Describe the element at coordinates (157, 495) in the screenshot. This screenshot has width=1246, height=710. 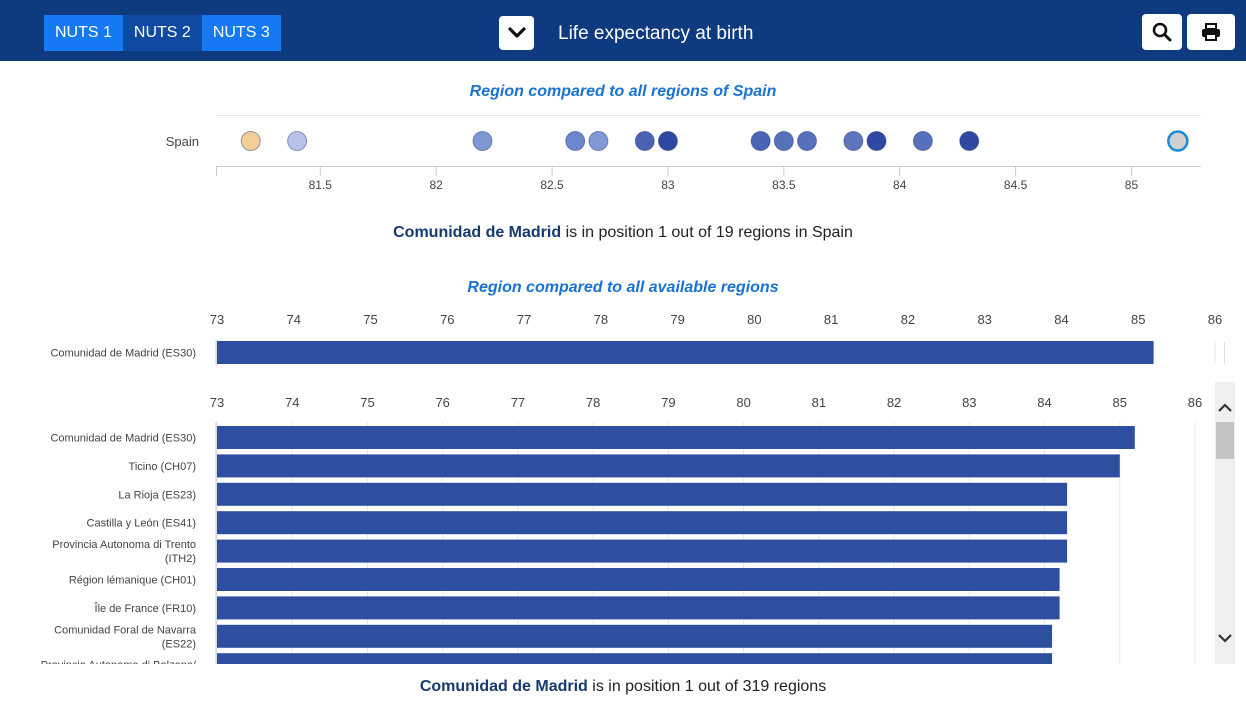
I see `category-label: La Rioja (ES23)` at that location.